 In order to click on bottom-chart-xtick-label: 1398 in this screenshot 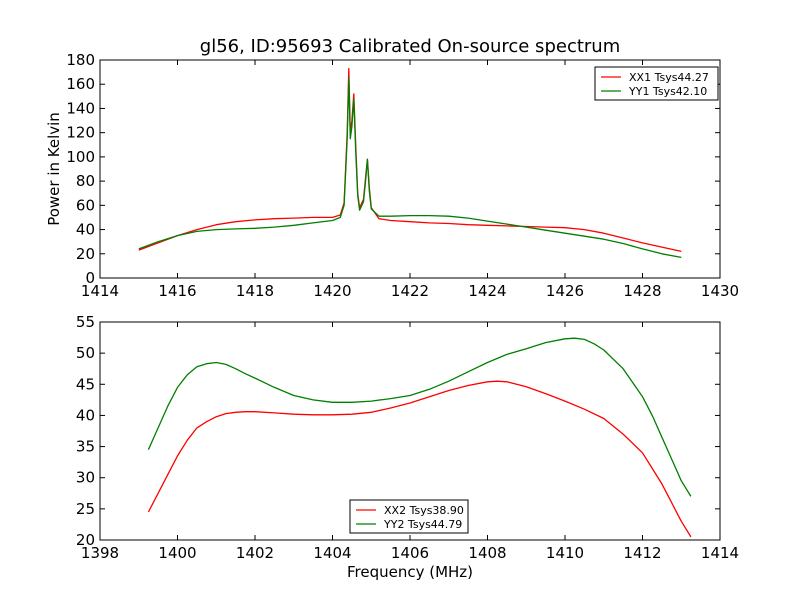, I will do `click(100, 553)`.